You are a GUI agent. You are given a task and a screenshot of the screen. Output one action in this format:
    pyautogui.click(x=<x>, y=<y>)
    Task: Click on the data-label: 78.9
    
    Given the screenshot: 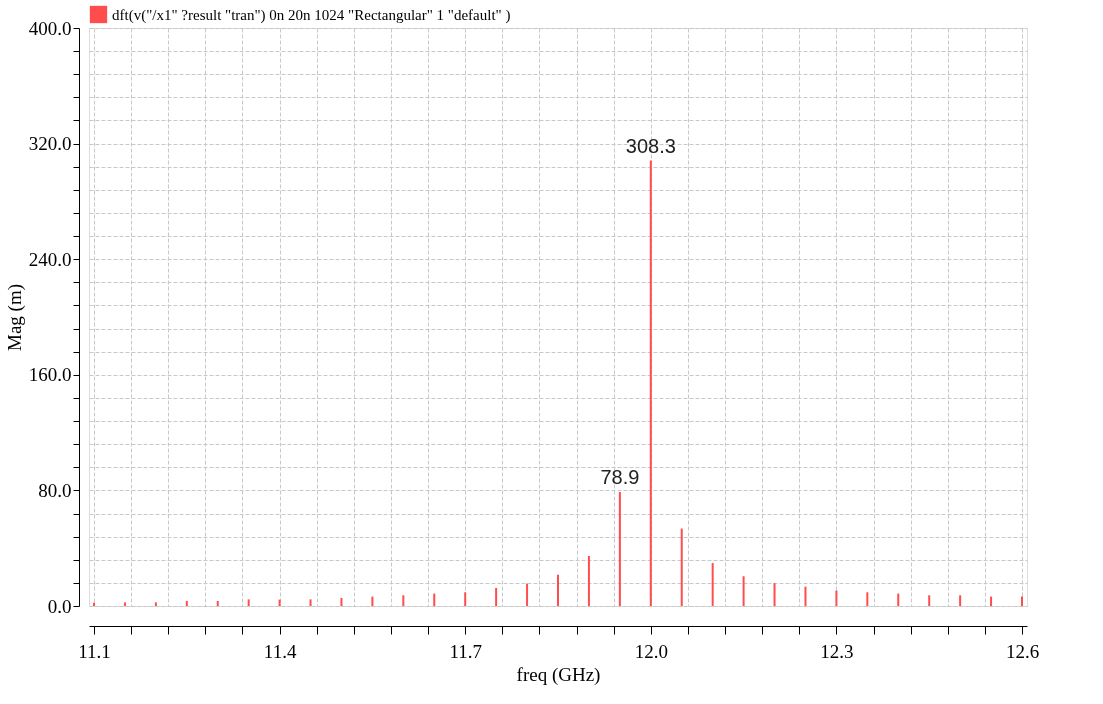 What is the action you would take?
    pyautogui.click(x=620, y=476)
    